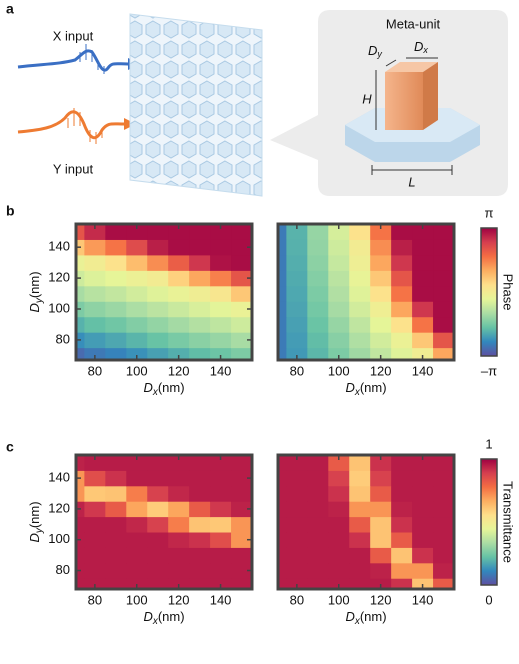  What do you see at coordinates (488, 443) in the screenshot?
I see `colorbar-tick-label: 1` at bounding box center [488, 443].